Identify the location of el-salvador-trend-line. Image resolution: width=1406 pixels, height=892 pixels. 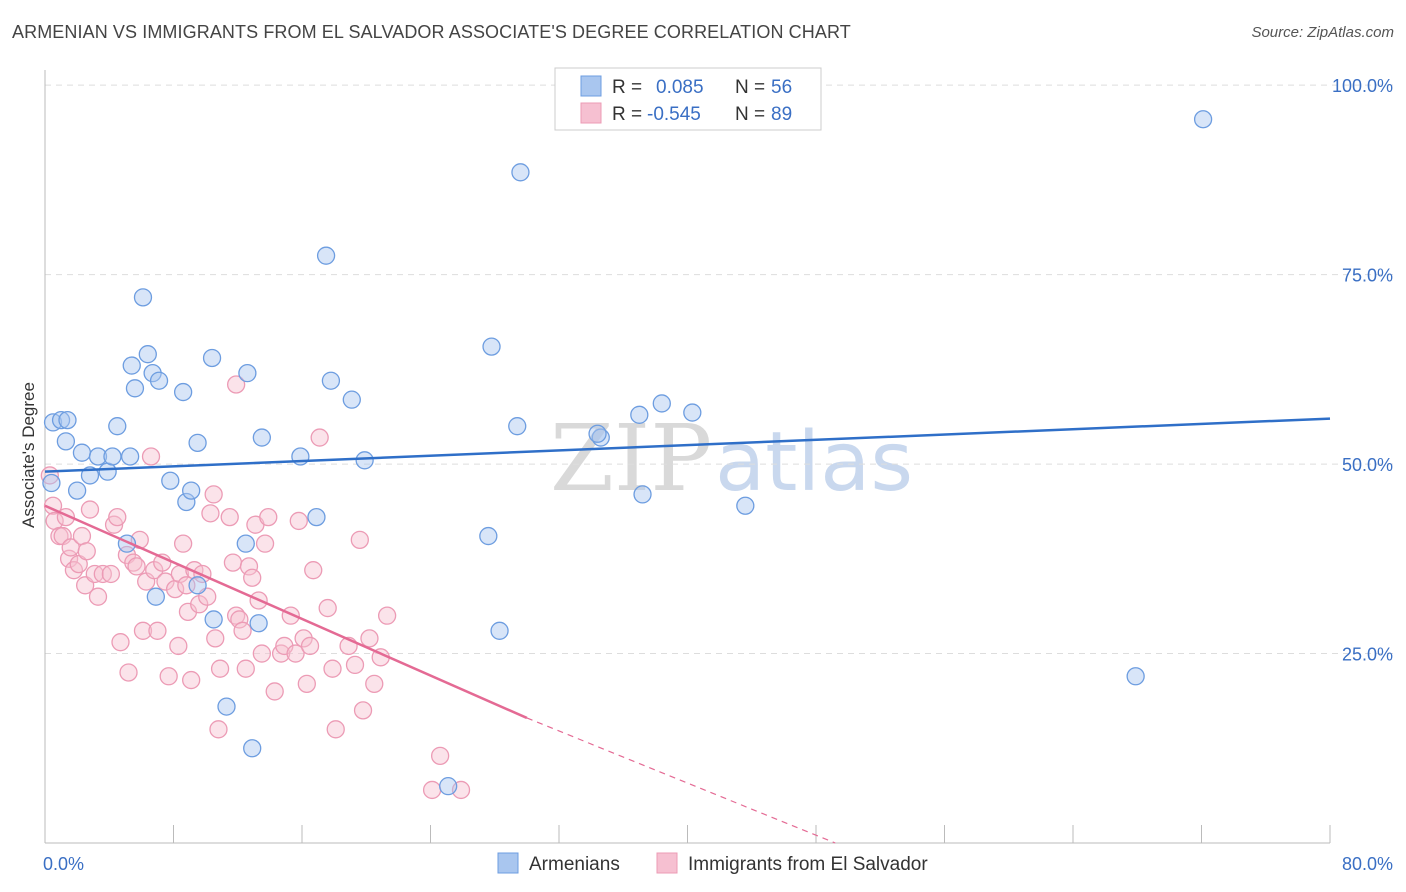
(286, 612).